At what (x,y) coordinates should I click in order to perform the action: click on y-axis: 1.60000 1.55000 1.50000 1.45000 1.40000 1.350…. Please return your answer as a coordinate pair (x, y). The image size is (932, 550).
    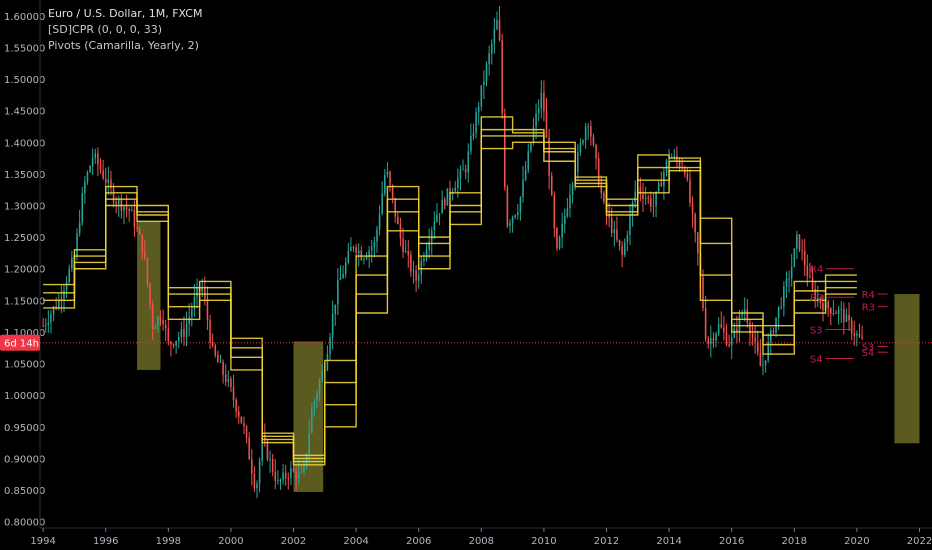
    Looking at the image, I should click on (24, 264).